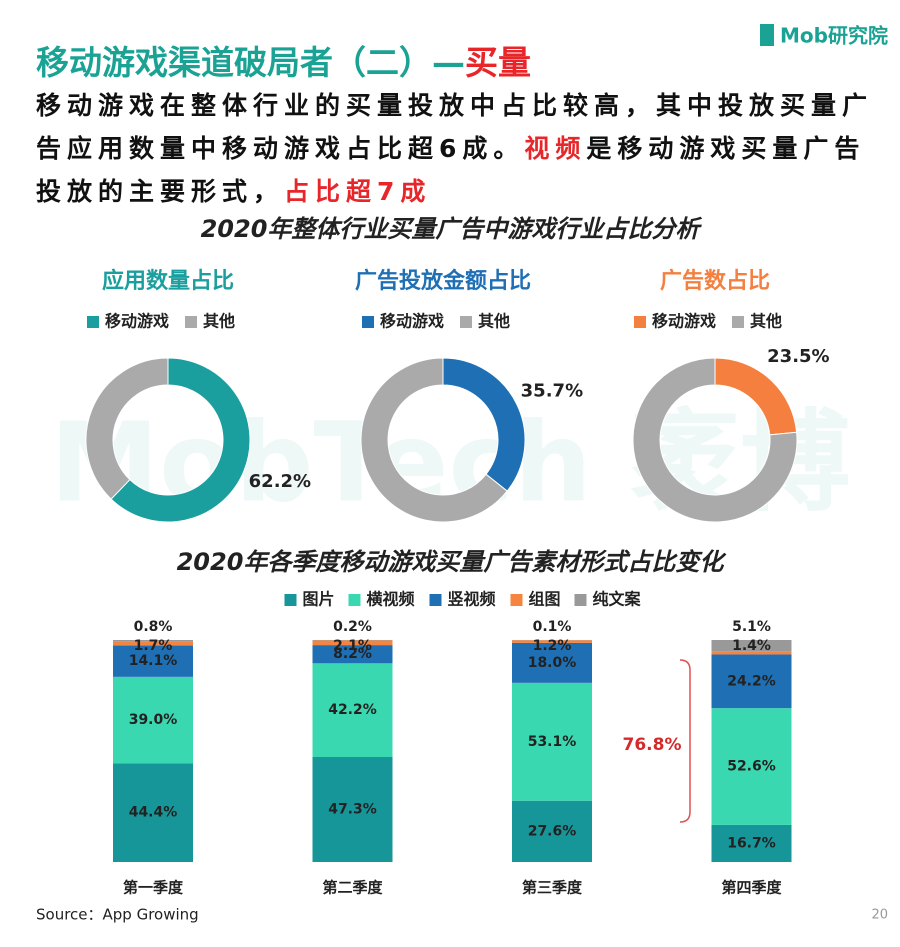 The image size is (900, 947). What do you see at coordinates (834, 36) in the screenshot?
I see `logo: Mob研究院` at bounding box center [834, 36].